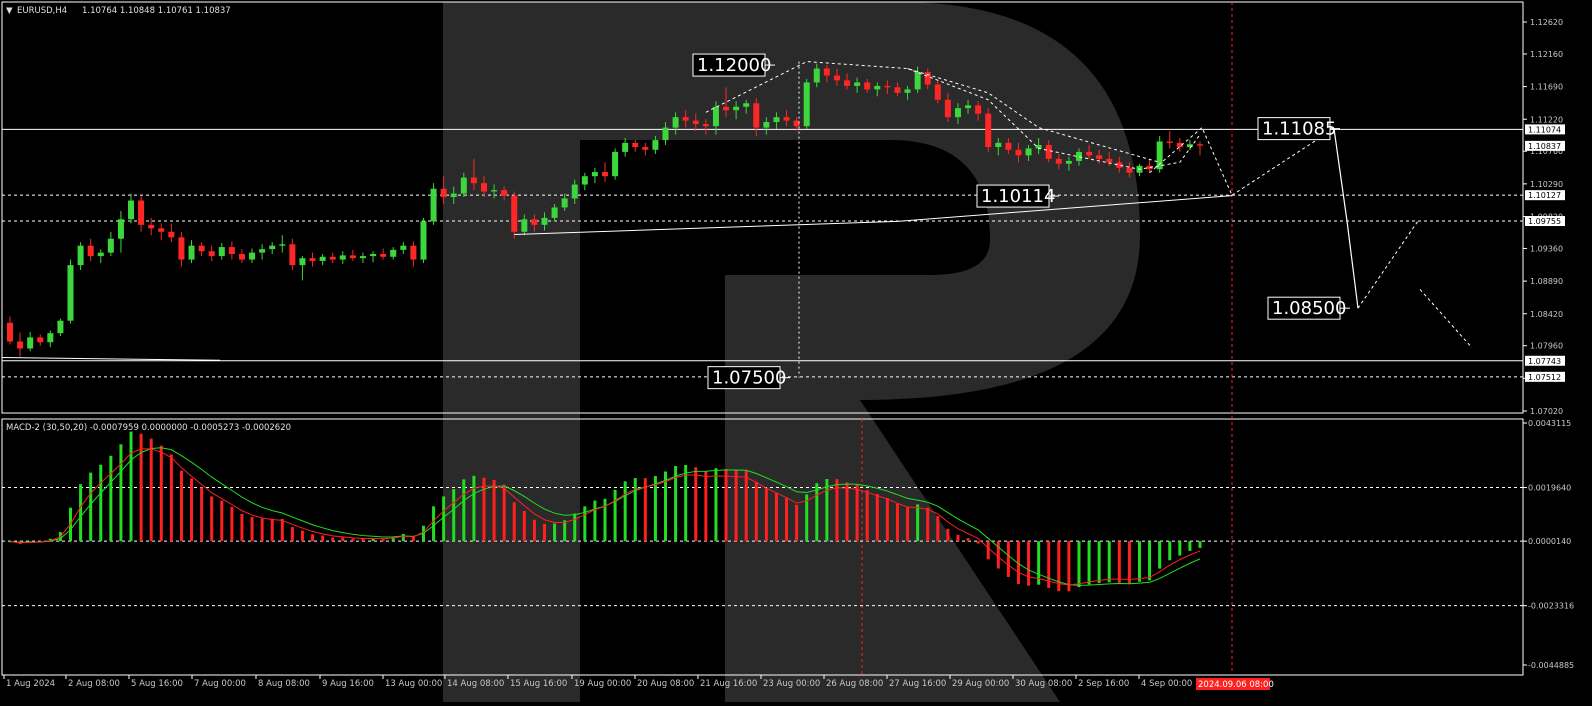  I want to click on level-price-label: 1.07512, so click(1544, 377).